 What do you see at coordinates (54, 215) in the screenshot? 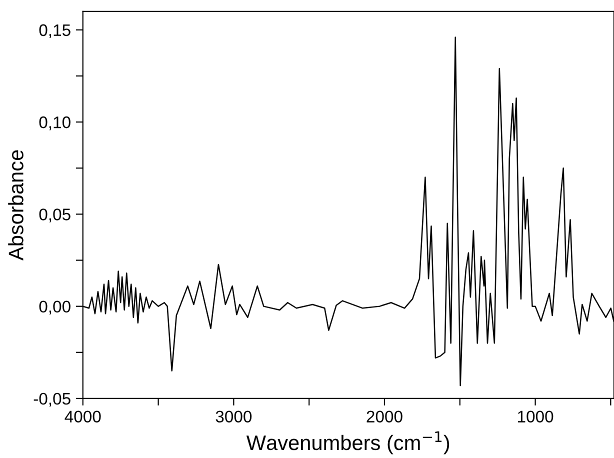
I see `y-tick-label: 0,05` at bounding box center [54, 215].